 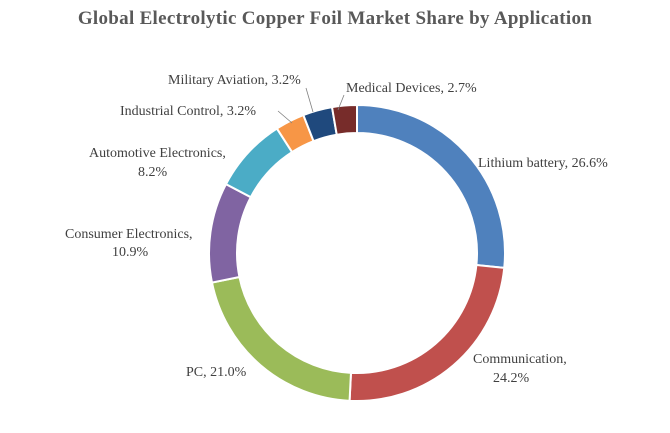 What do you see at coordinates (234, 80) in the screenshot?
I see `slice-label-7: Military Aviation, 3.2%` at bounding box center [234, 80].